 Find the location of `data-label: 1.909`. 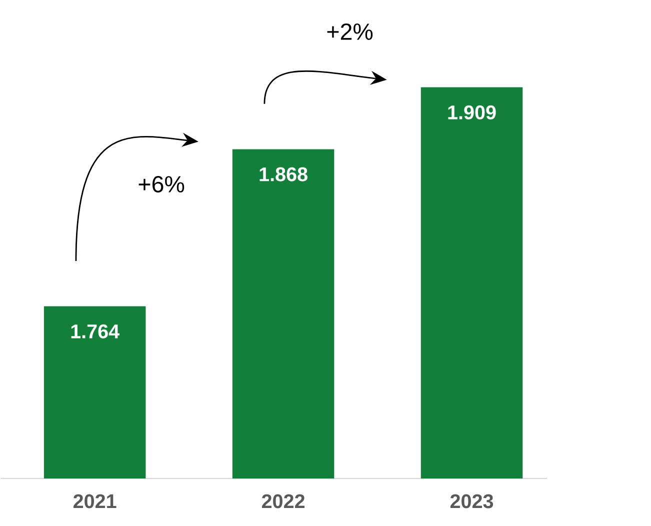

data-label: 1.909 is located at coordinates (472, 112).